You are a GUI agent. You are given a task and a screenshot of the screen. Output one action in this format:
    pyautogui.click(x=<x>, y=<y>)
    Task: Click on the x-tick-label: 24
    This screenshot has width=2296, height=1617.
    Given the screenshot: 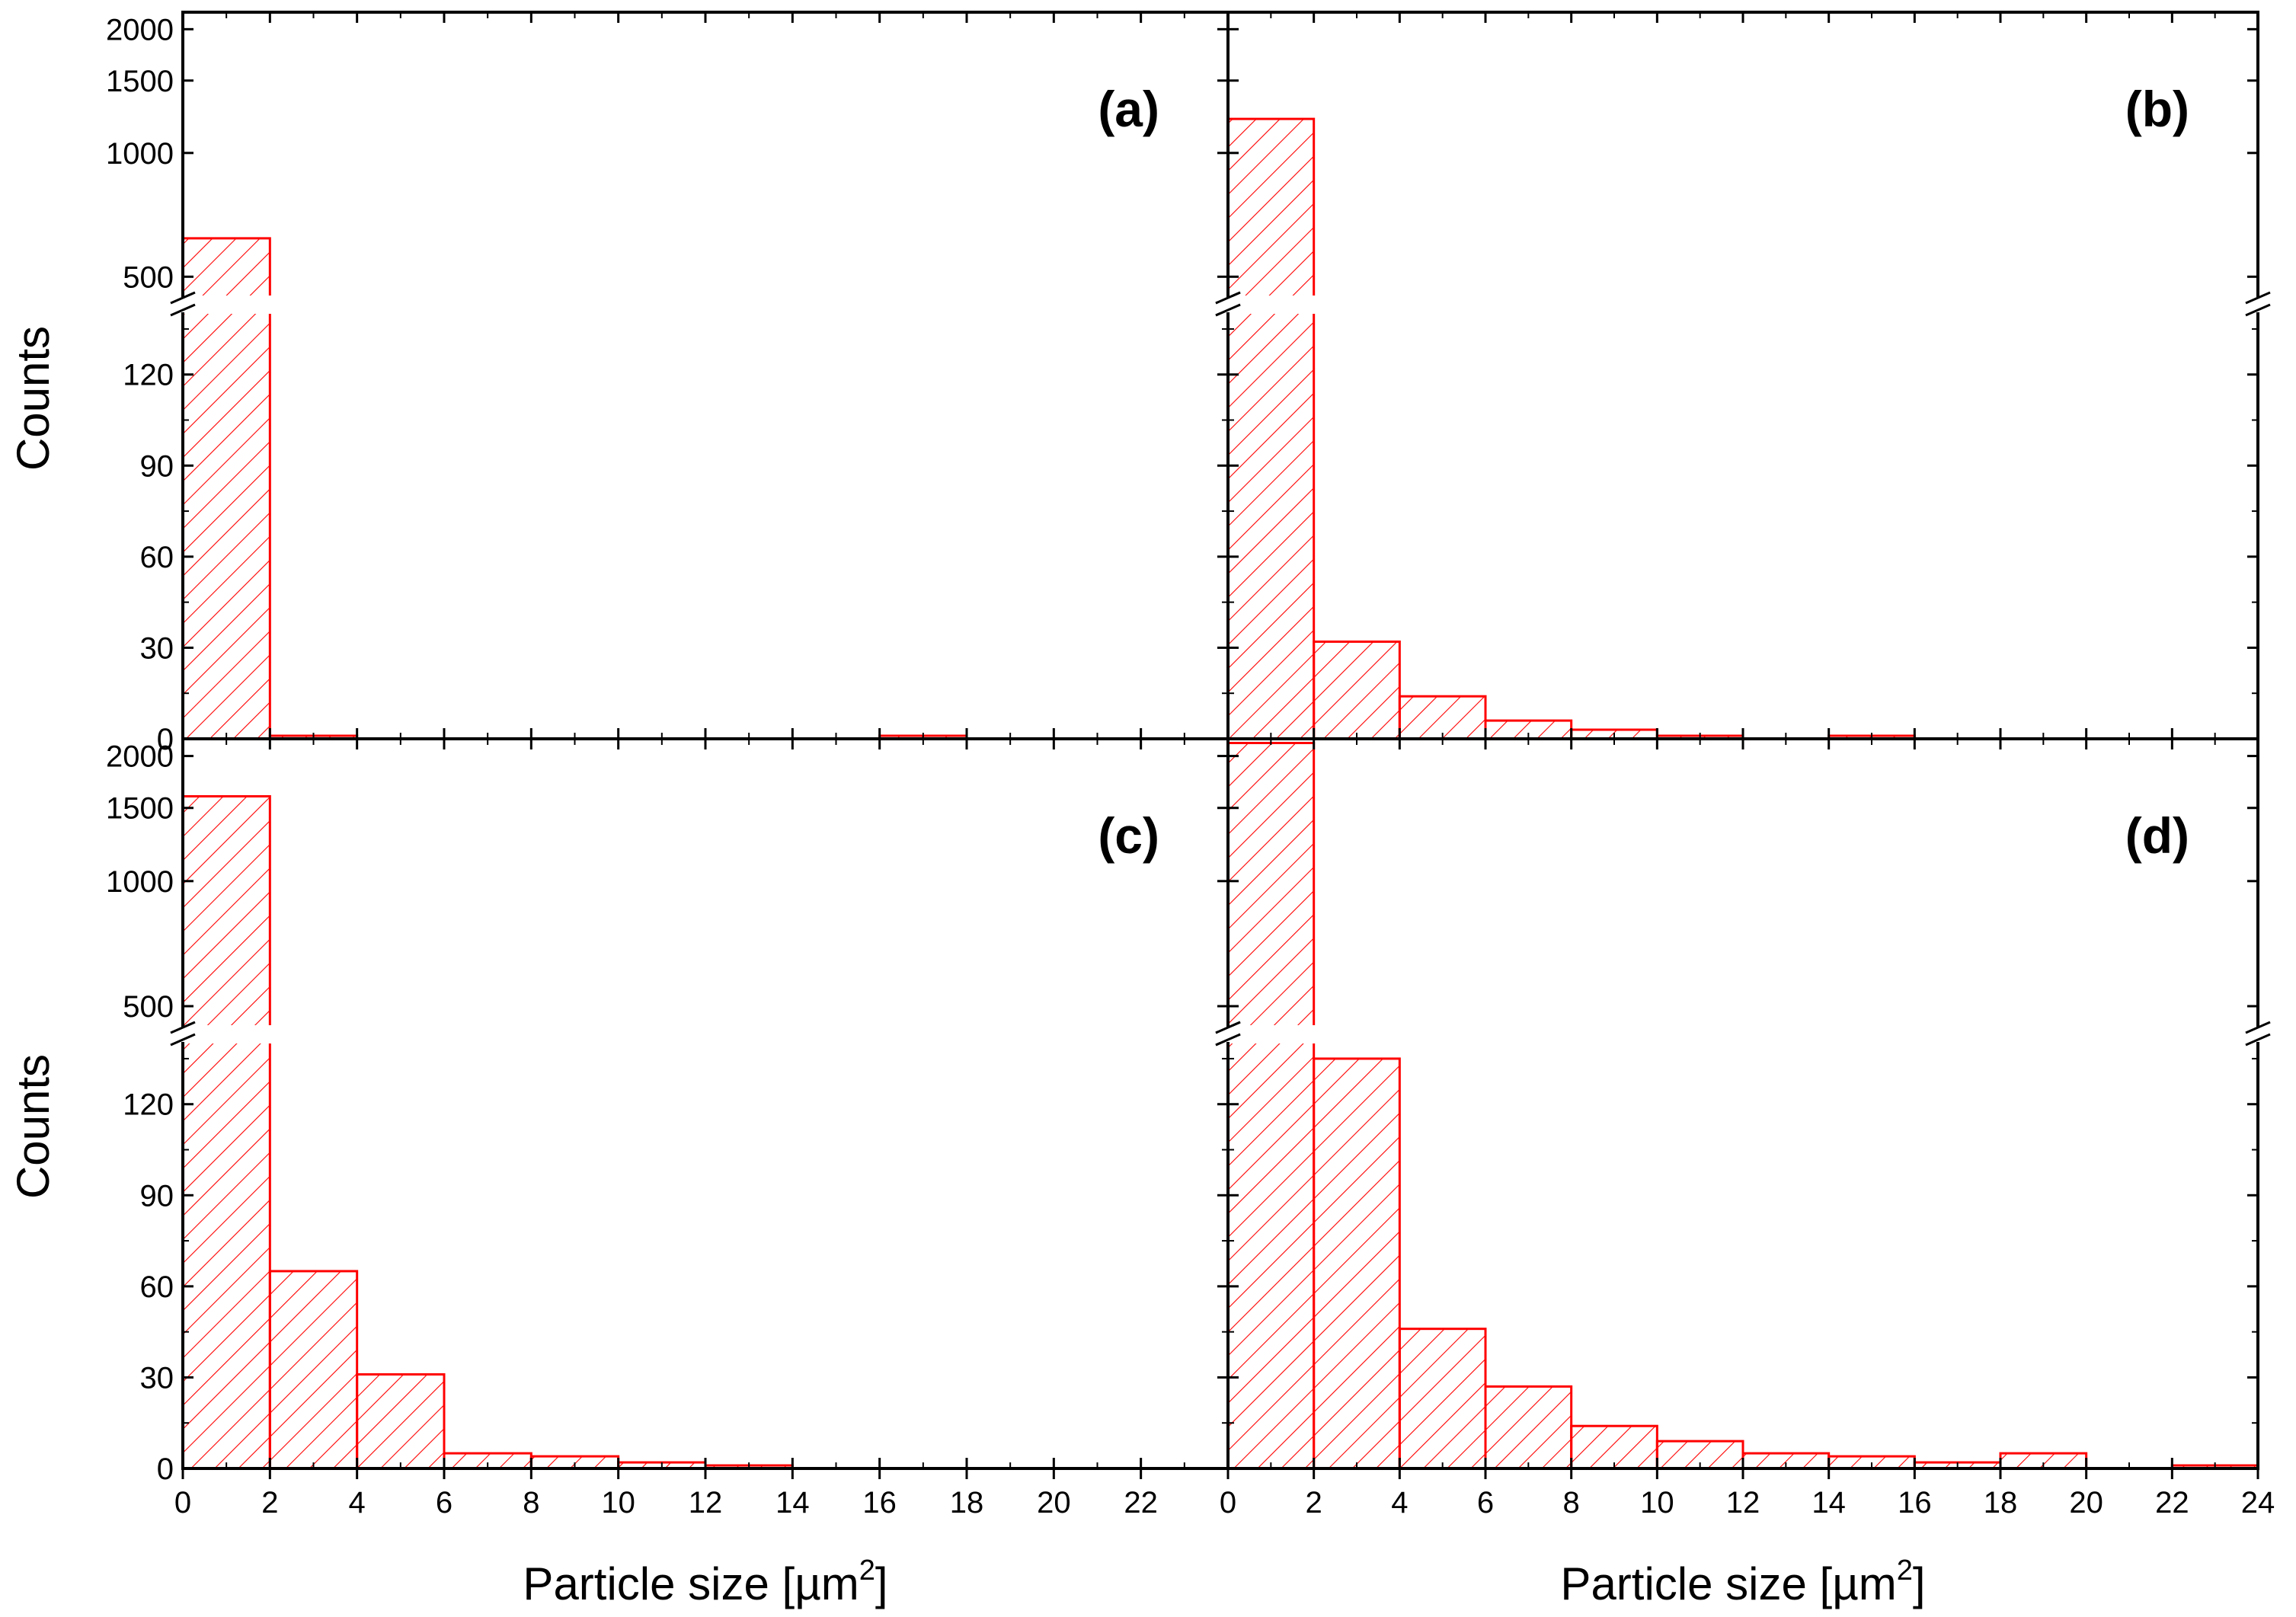 What is the action you would take?
    pyautogui.click(x=2258, y=1503)
    